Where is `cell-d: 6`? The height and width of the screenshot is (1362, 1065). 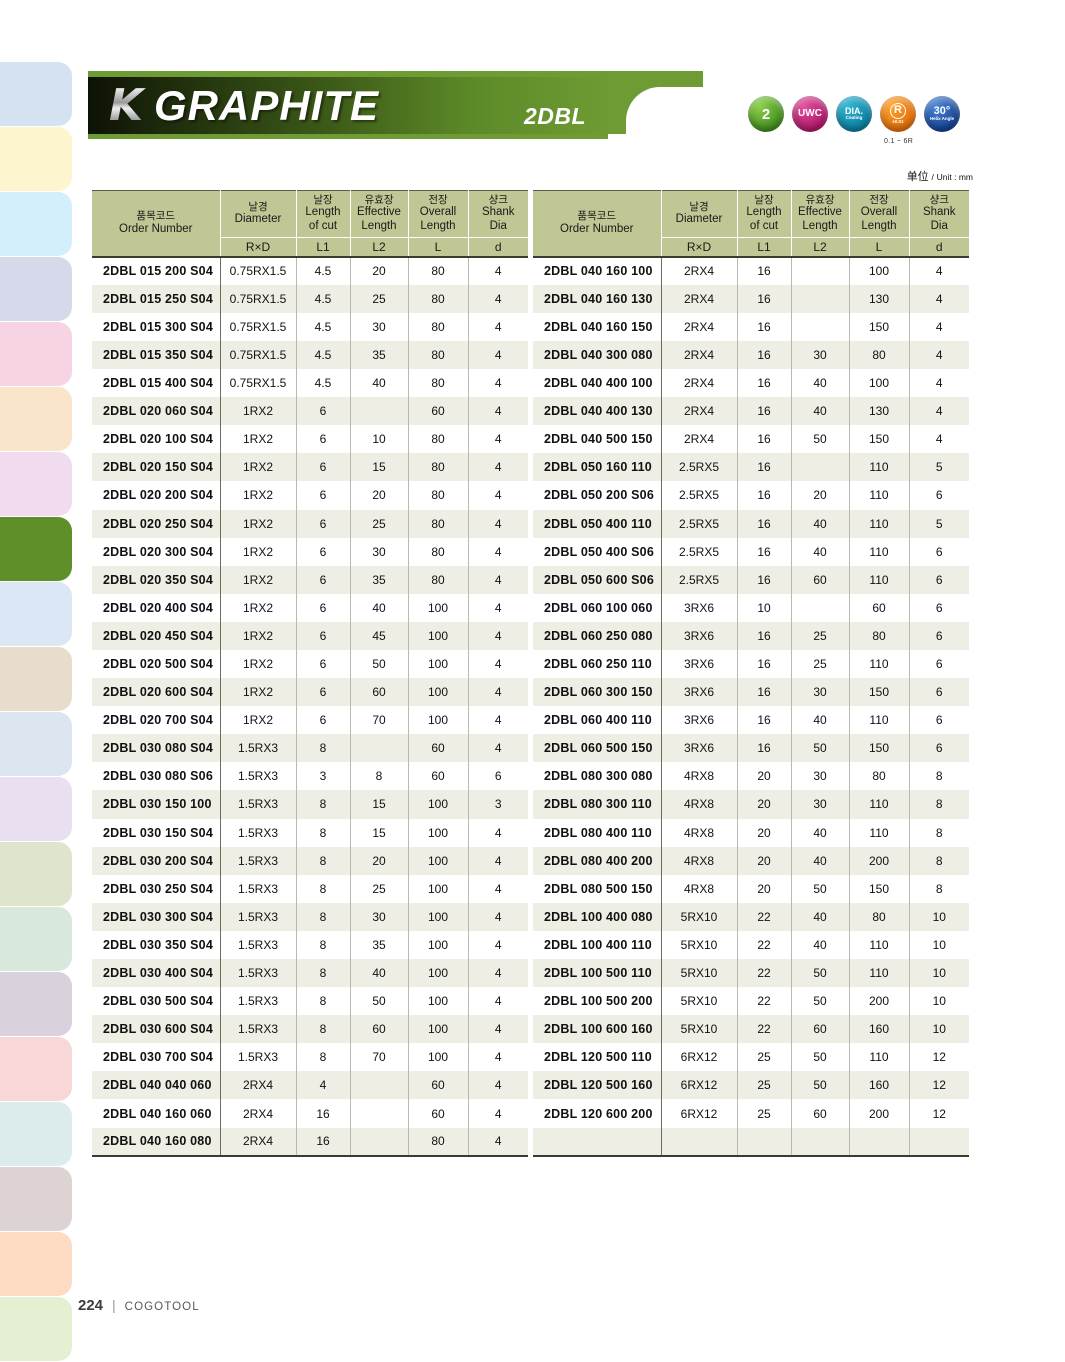 cell-d: 6 is located at coordinates (938, 495).